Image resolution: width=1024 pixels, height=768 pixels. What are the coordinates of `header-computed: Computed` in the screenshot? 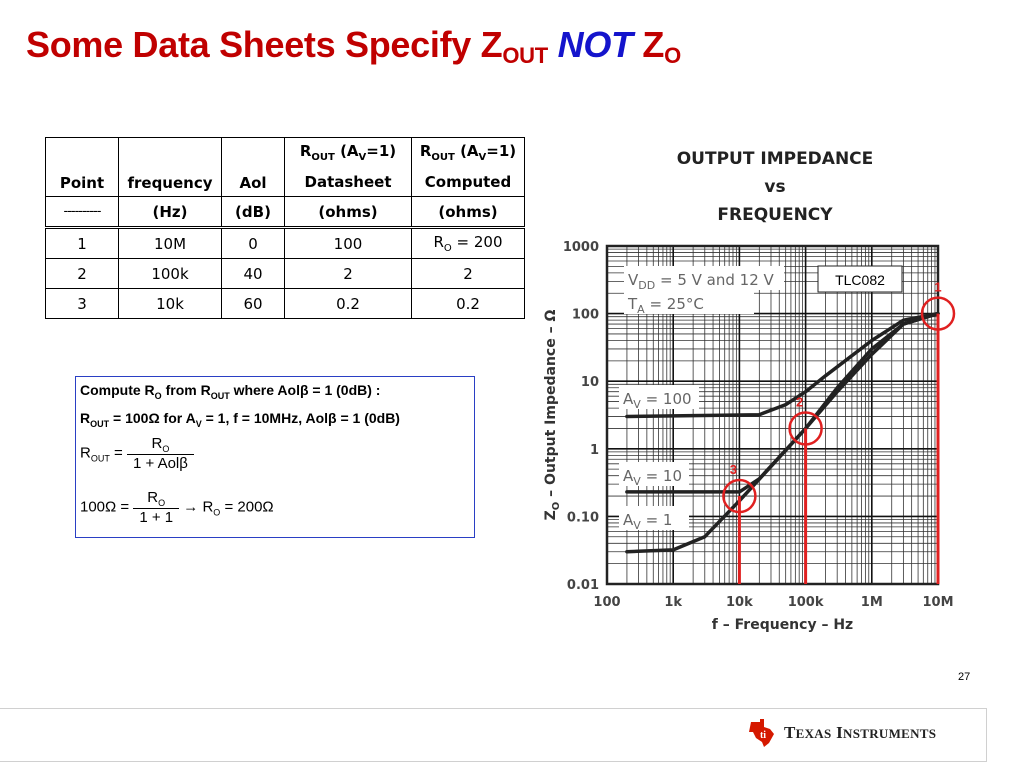 It's located at (468, 182).